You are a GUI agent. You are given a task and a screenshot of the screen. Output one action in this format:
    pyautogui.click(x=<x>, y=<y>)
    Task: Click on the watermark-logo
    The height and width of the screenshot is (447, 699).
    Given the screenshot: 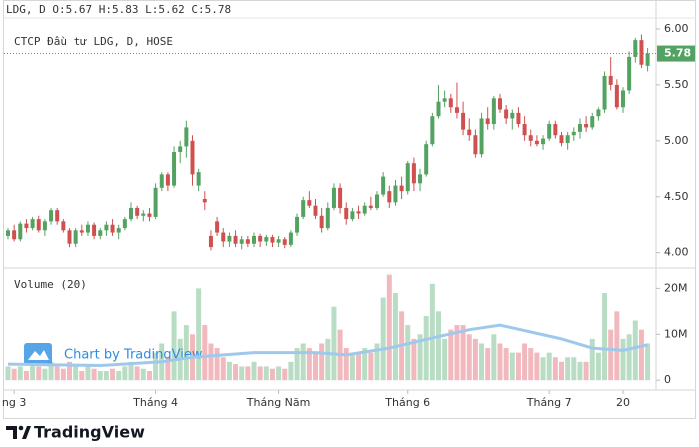 What is the action you would take?
    pyautogui.click(x=38, y=354)
    